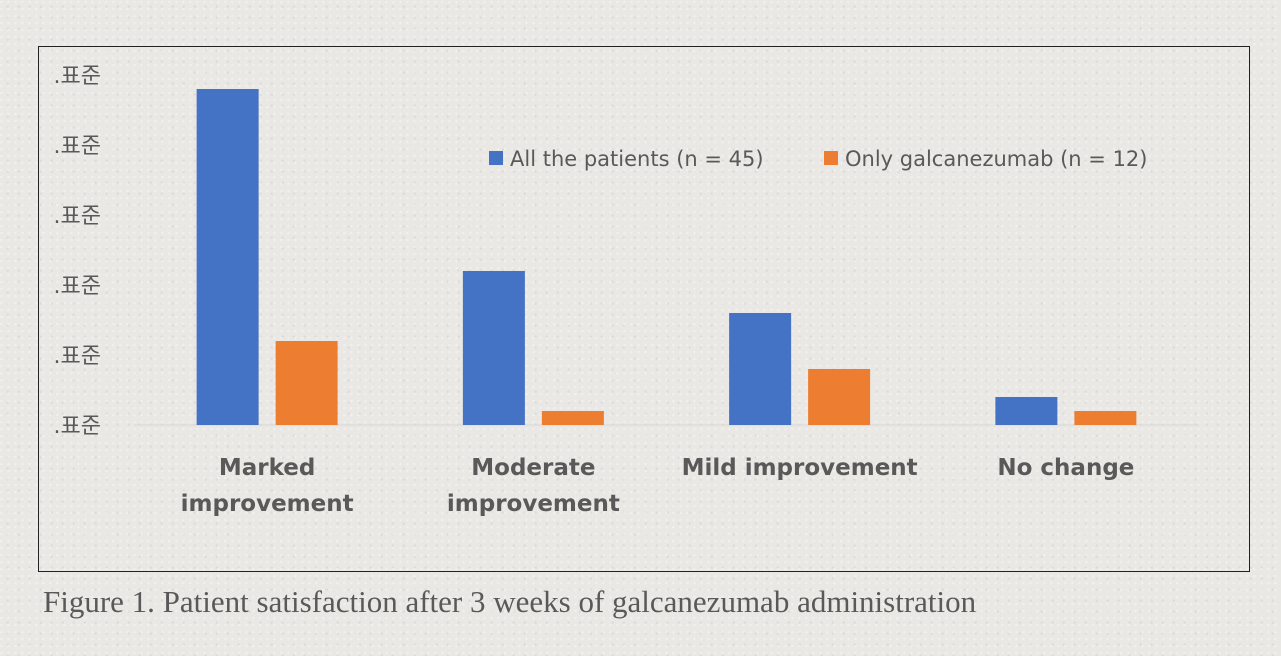 The image size is (1281, 656). Describe the element at coordinates (267, 468) in the screenshot. I see `x-category-label: Marked` at that location.